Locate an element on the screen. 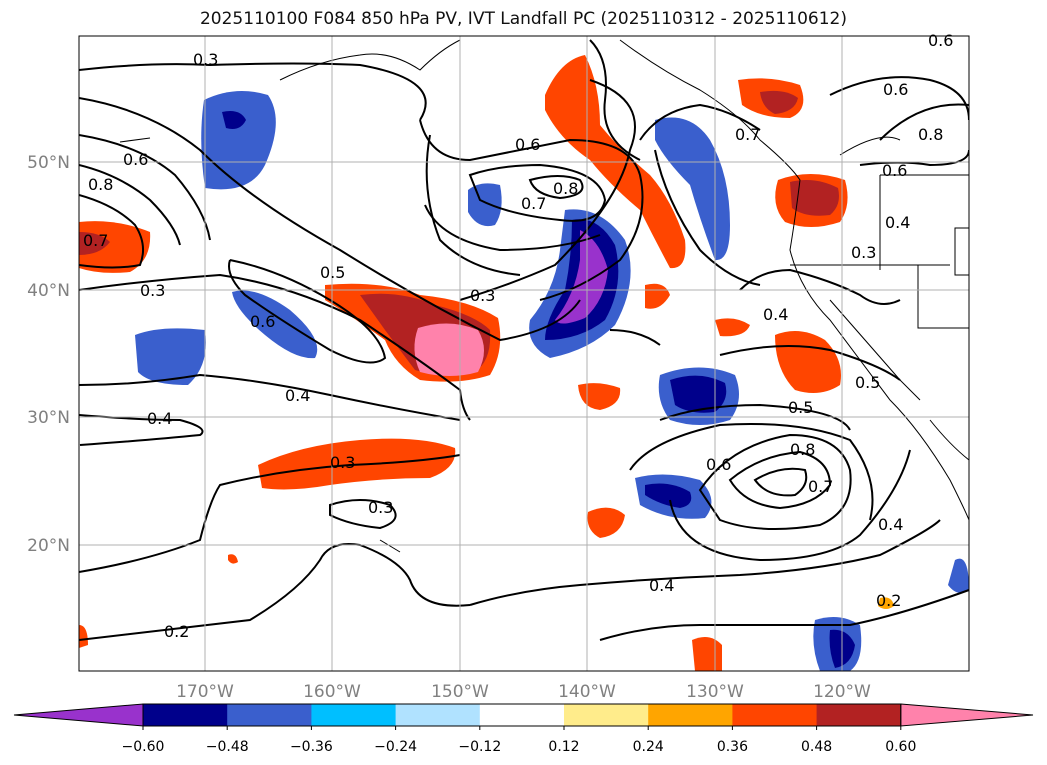  colorbar-tick-label: −0.36 is located at coordinates (311, 747).